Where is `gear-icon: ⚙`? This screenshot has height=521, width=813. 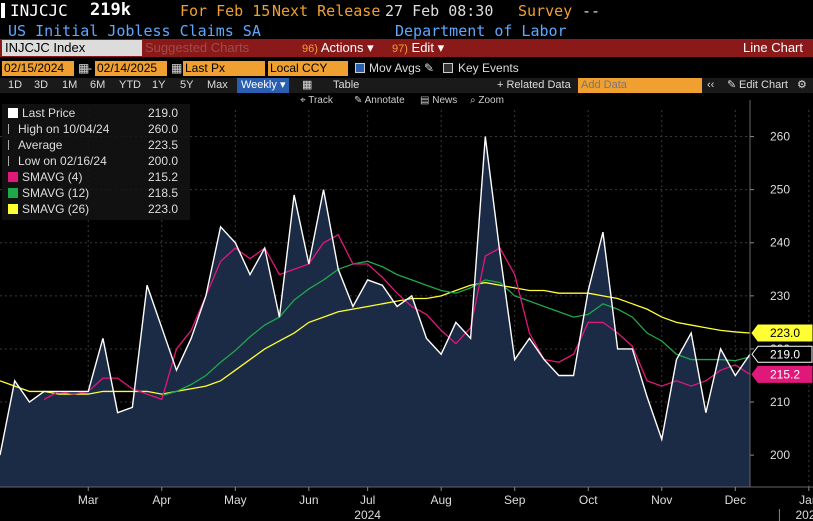
gear-icon: ⚙ is located at coordinates (802, 85).